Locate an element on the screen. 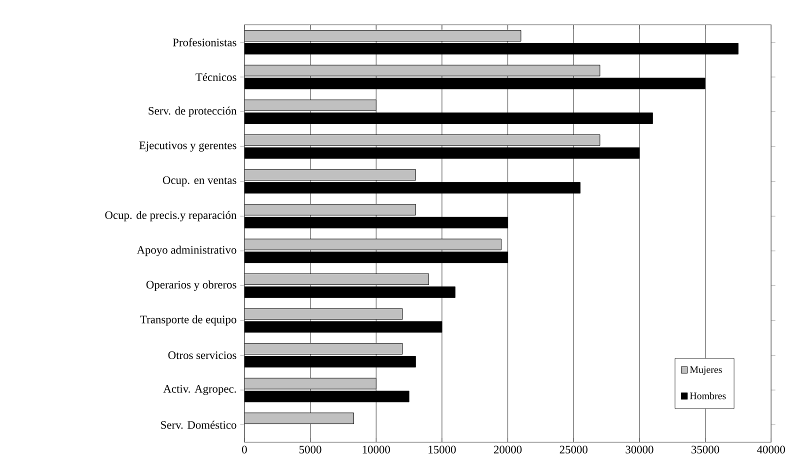 This screenshot has width=791, height=471. y-tick-label: Ocup. en ventas is located at coordinates (199, 181).